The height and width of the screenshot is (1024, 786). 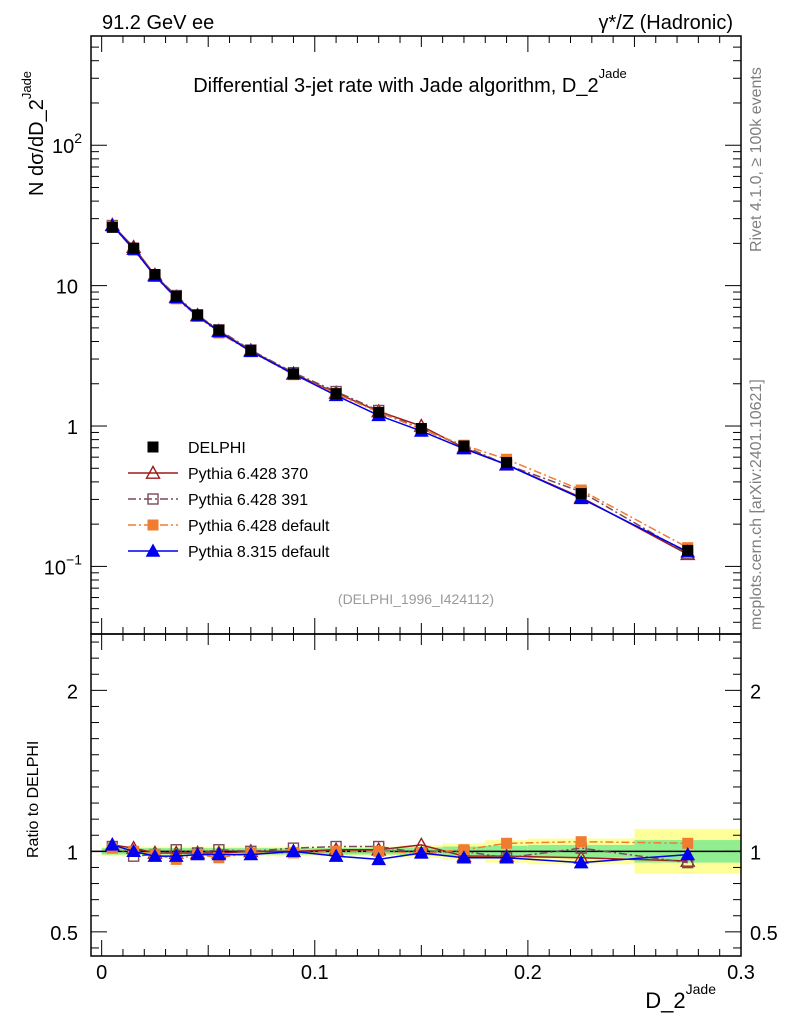 I want to click on ratio-y-tick-label-right: 1, so click(x=755, y=853).